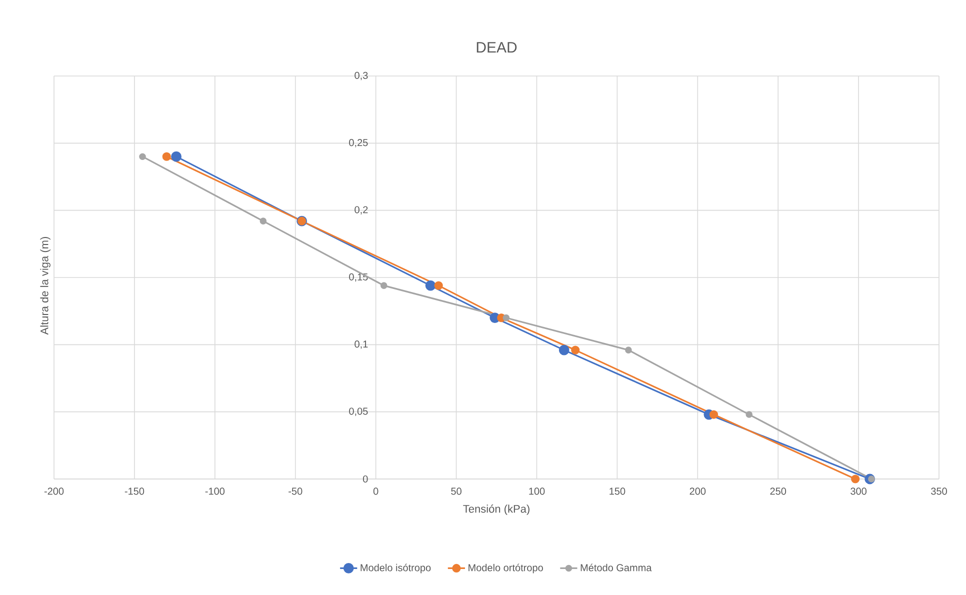  Describe the element at coordinates (375, 491) in the screenshot. I see `x-tick-label: 0` at that location.